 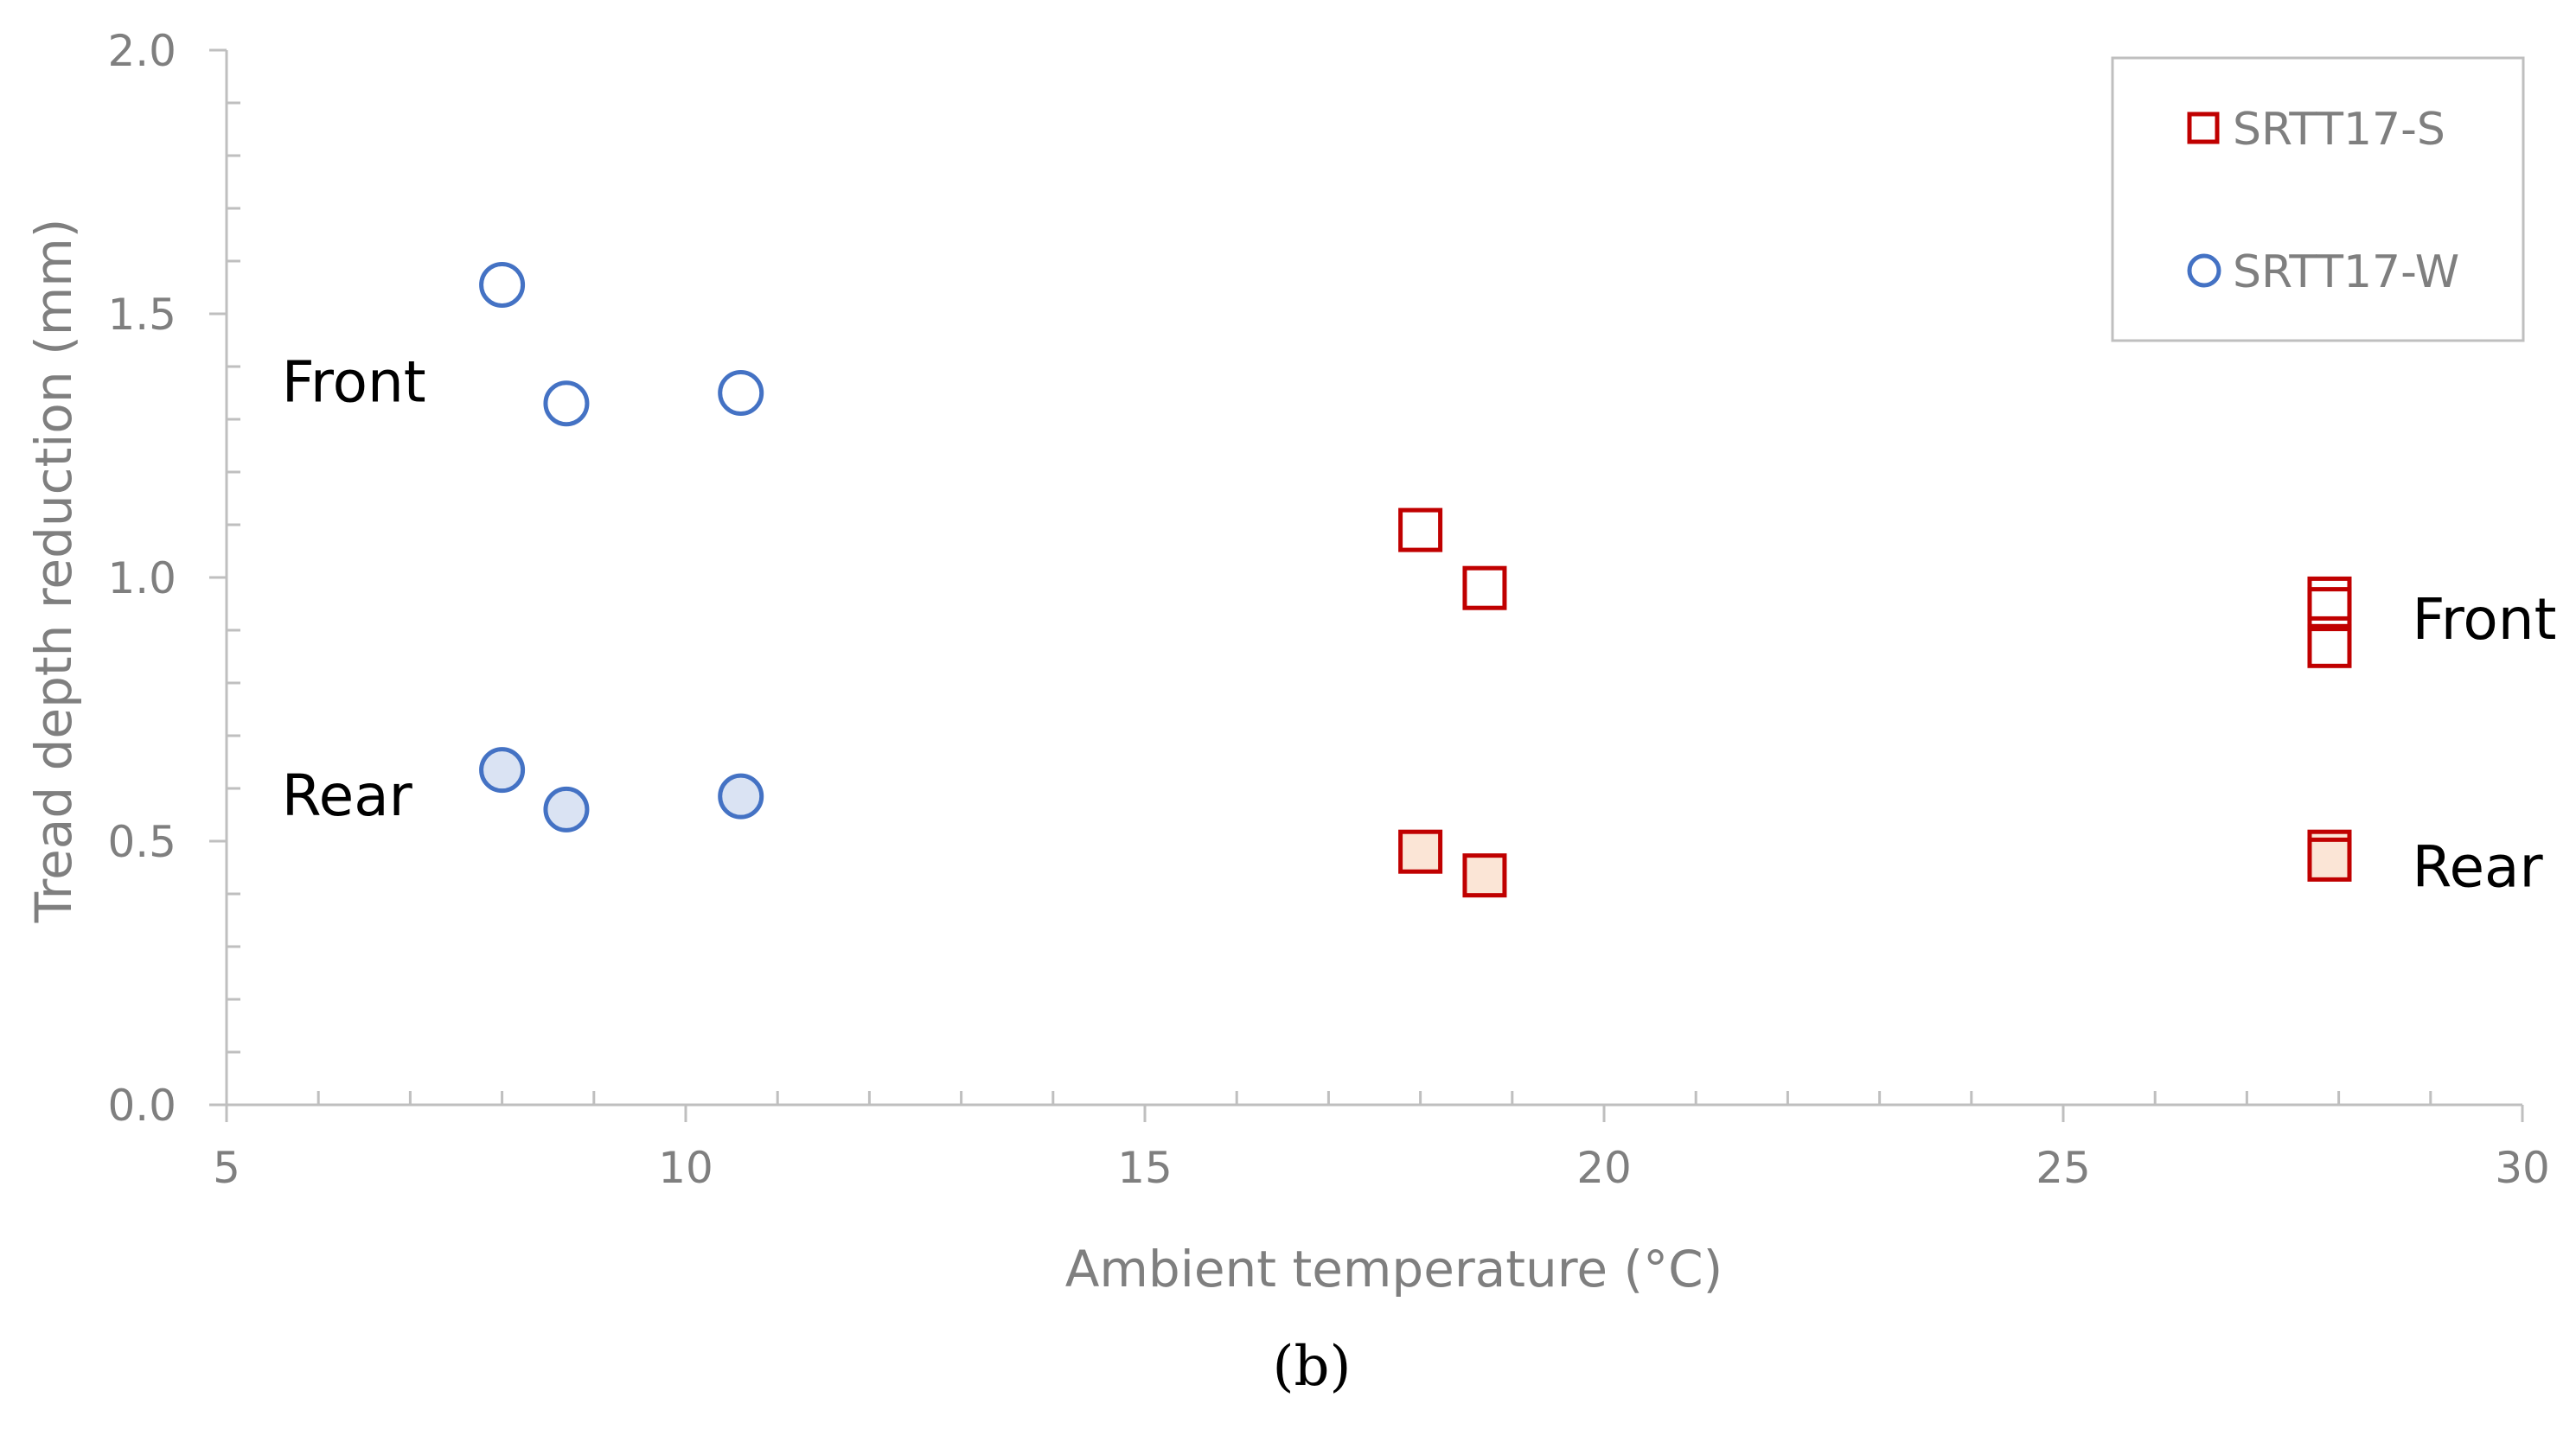 What do you see at coordinates (142, 51) in the screenshot?
I see `y-tick-label: 2.0` at bounding box center [142, 51].